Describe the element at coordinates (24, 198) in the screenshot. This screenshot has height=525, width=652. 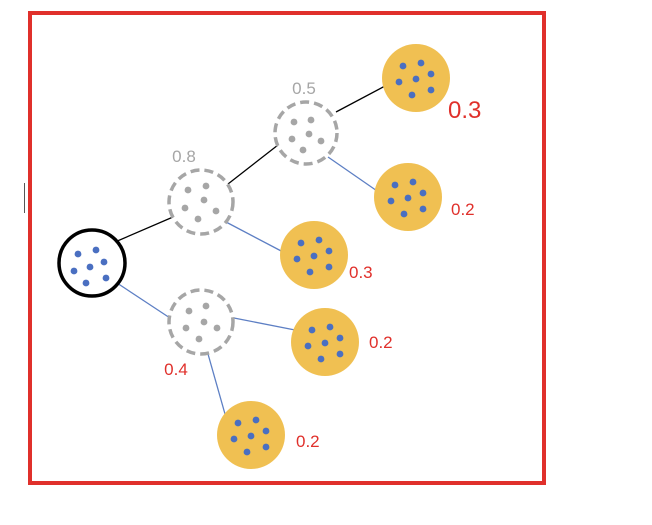
I see `text-cursor-marker` at that location.